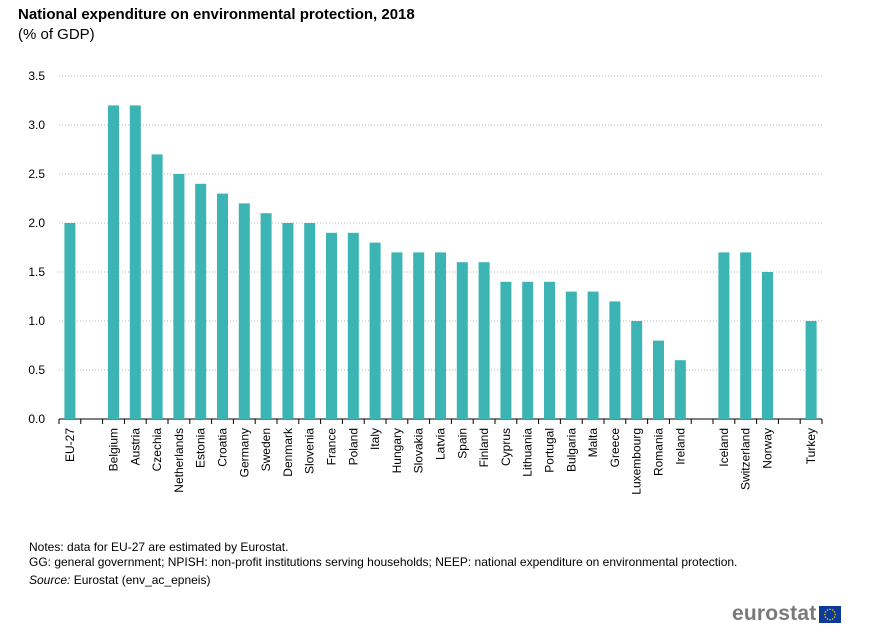  What do you see at coordinates (36, 419) in the screenshot?
I see `y-tick-label: 0.0` at bounding box center [36, 419].